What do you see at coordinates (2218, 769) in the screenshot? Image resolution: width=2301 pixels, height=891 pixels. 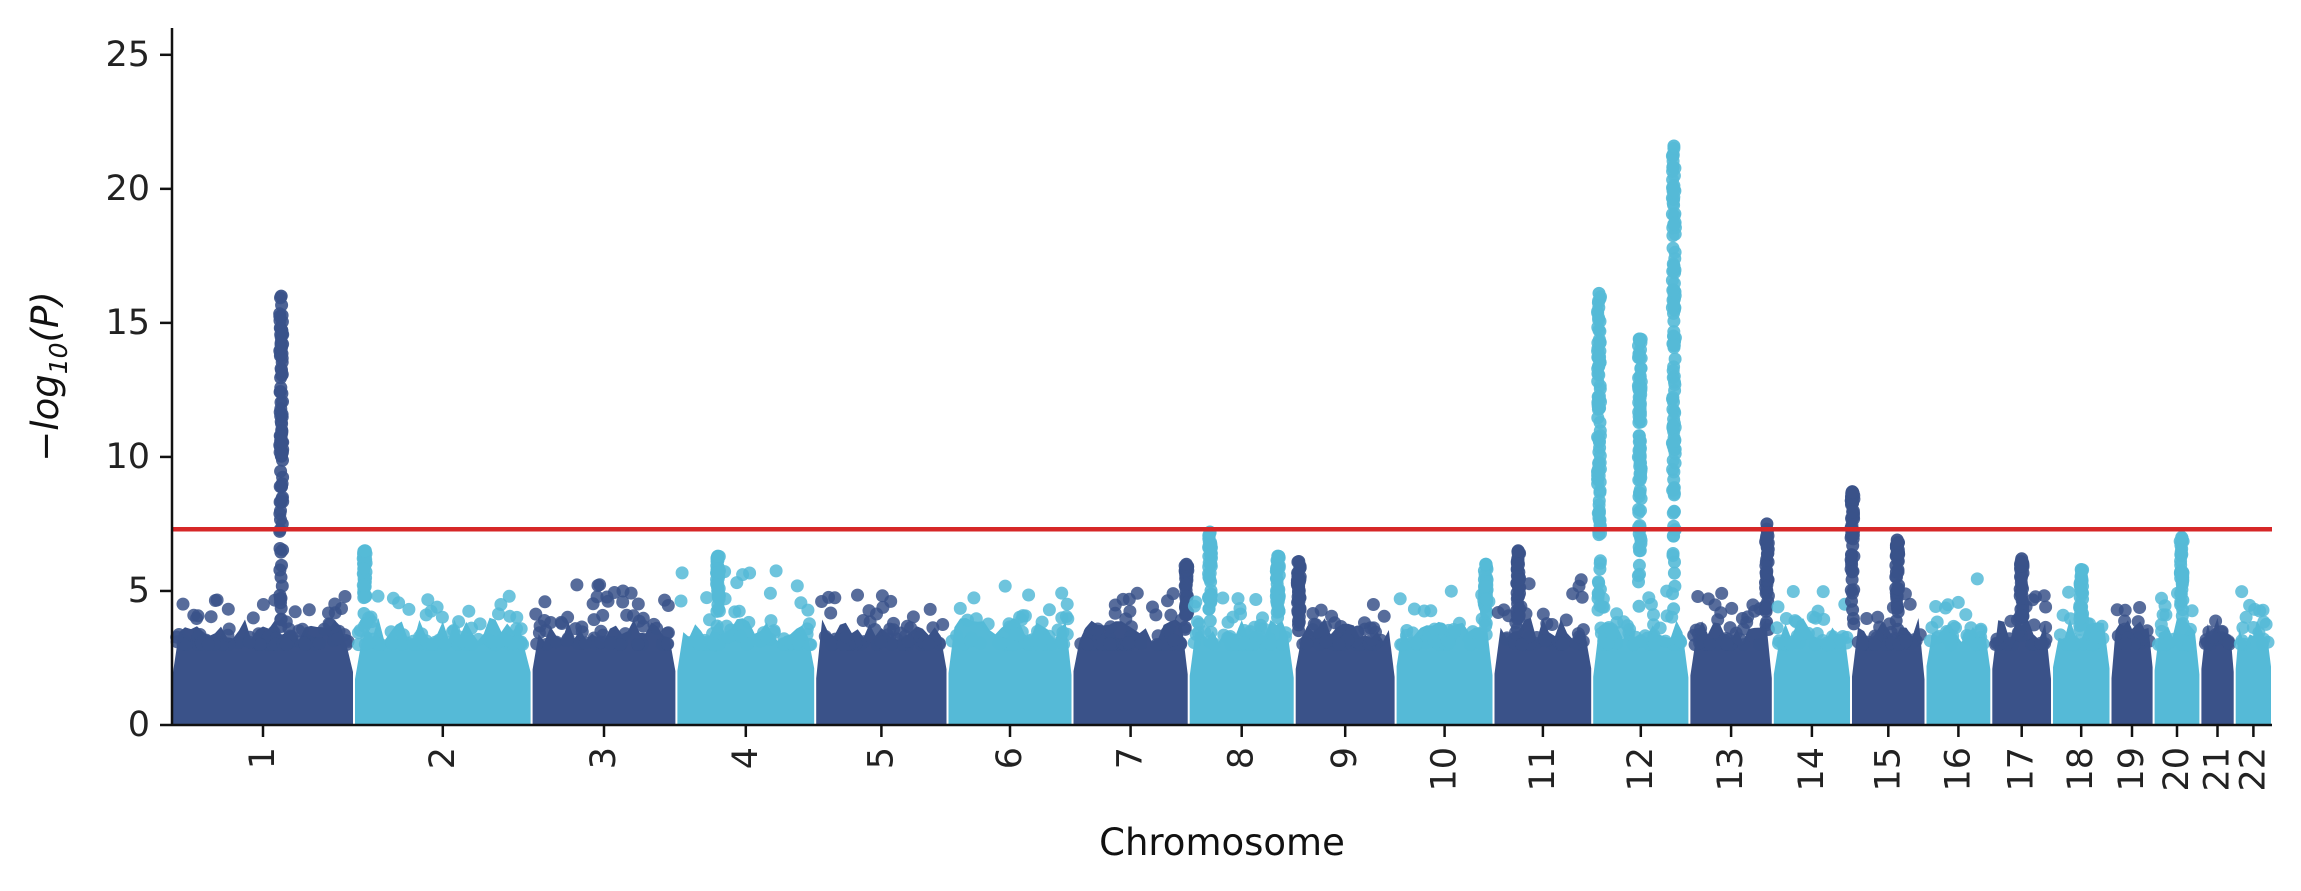 I see `x-tick-label: 21` at bounding box center [2218, 769].